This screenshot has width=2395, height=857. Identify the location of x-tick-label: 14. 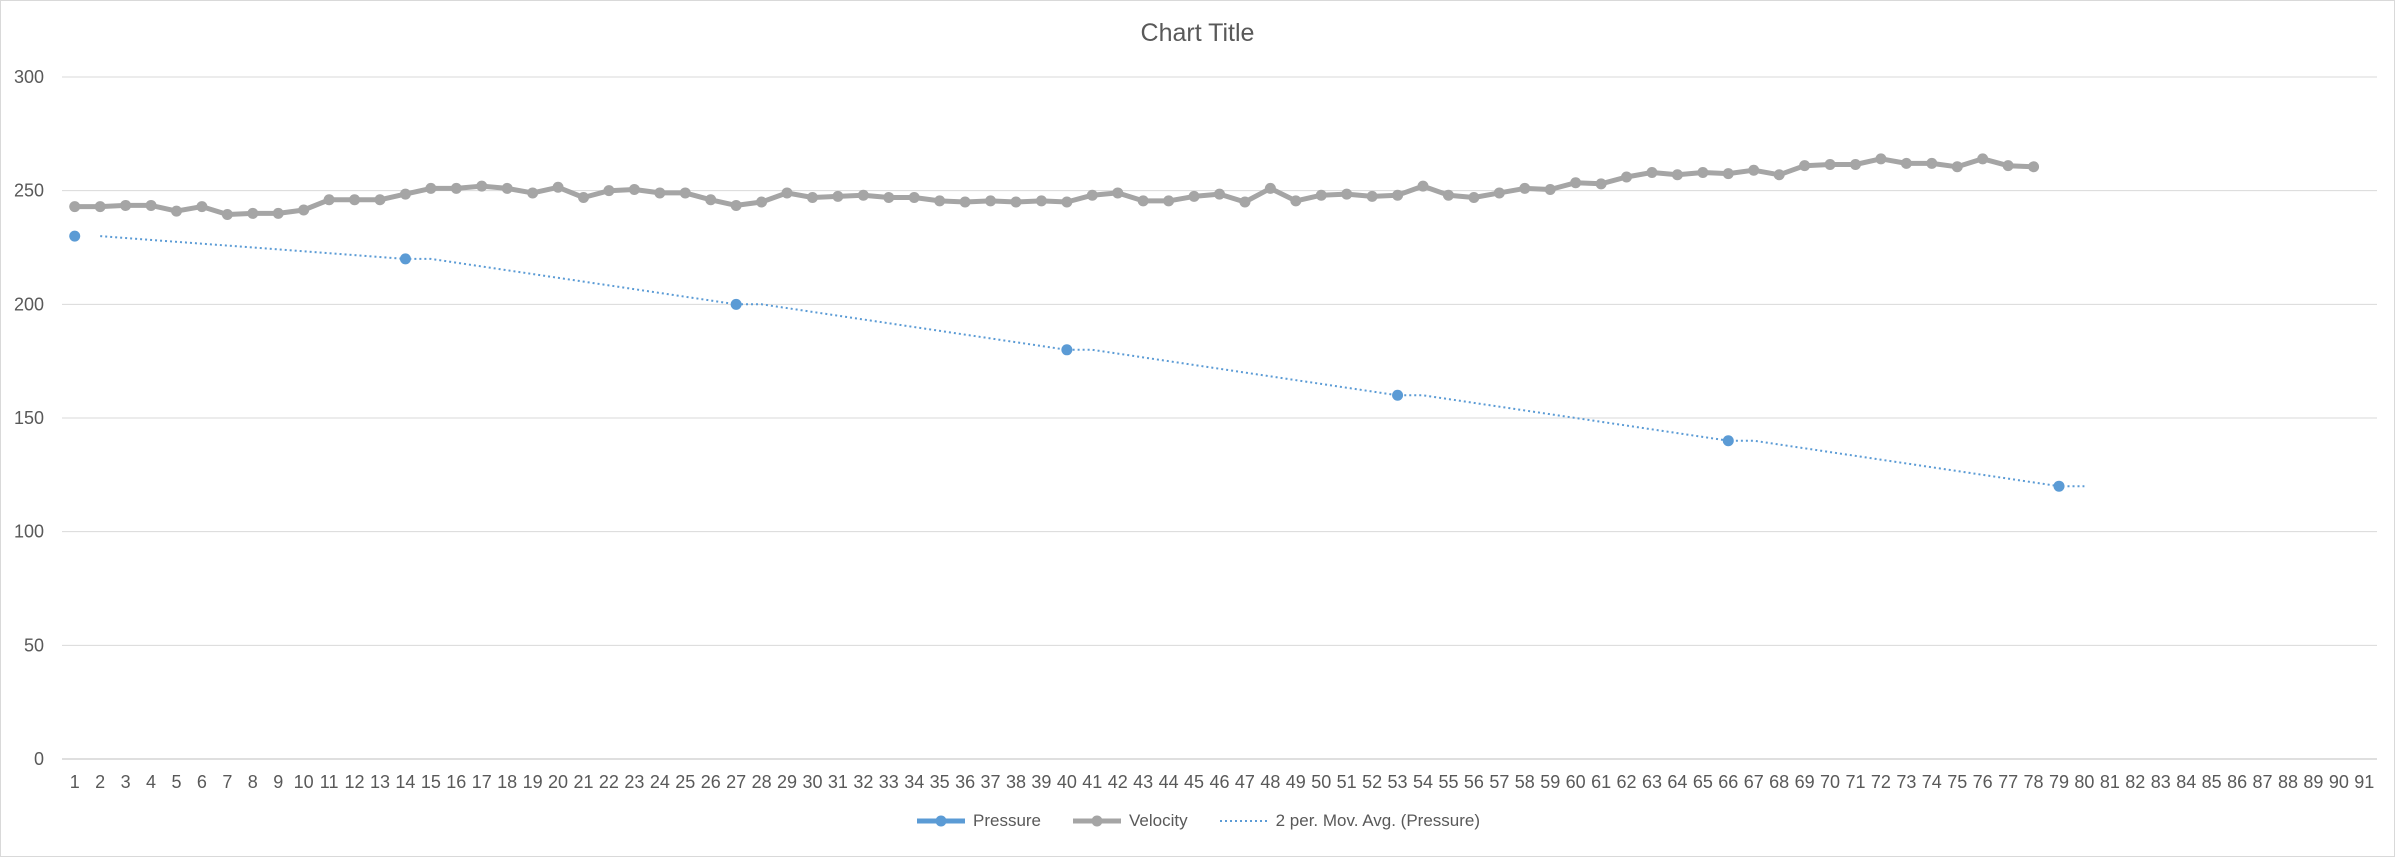
(405, 782).